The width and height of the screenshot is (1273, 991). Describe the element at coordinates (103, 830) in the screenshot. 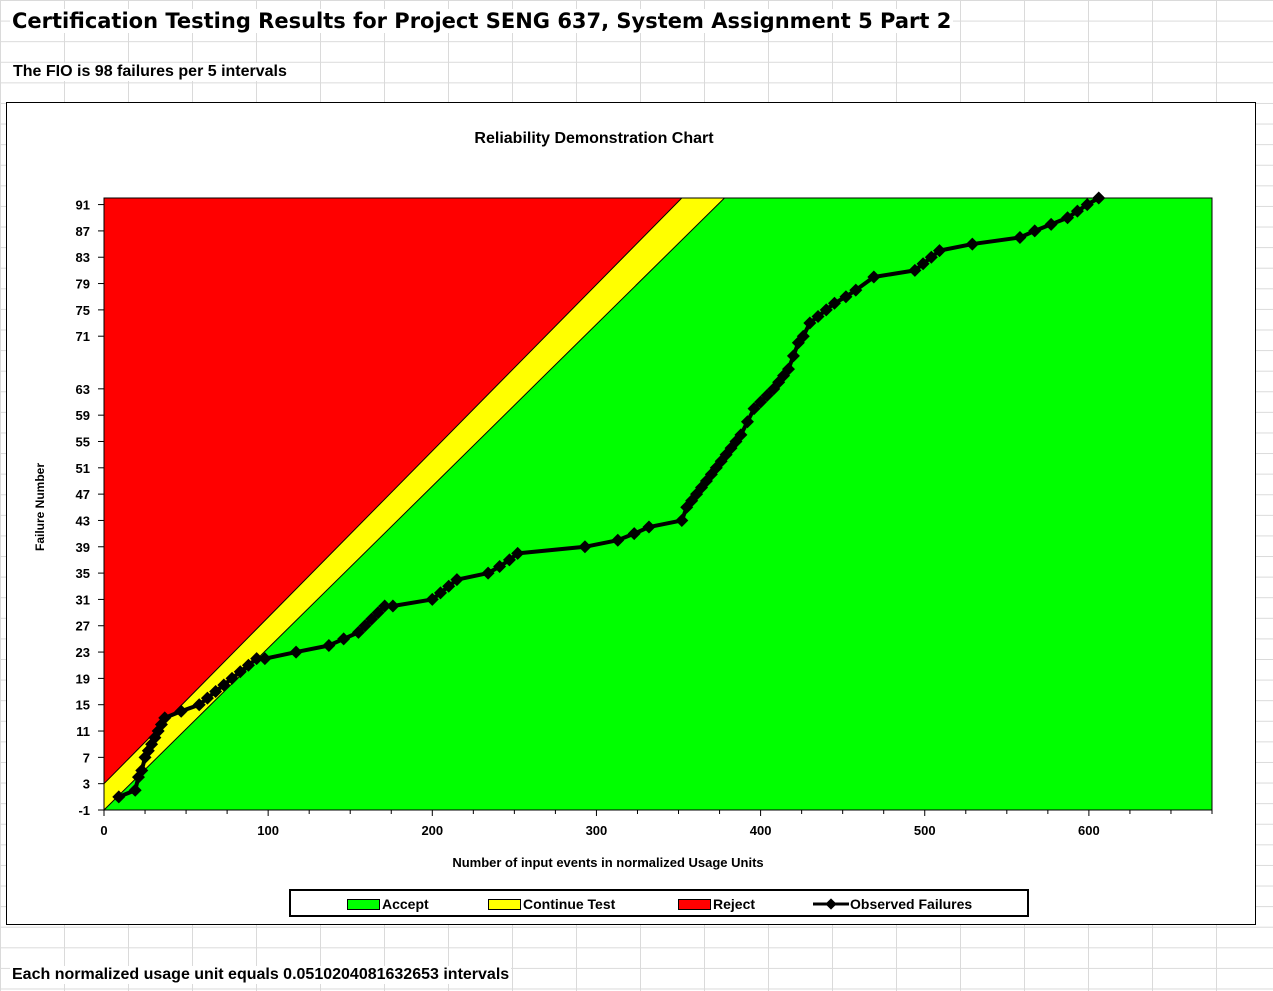

I see `x-tick-label: 0` at that location.